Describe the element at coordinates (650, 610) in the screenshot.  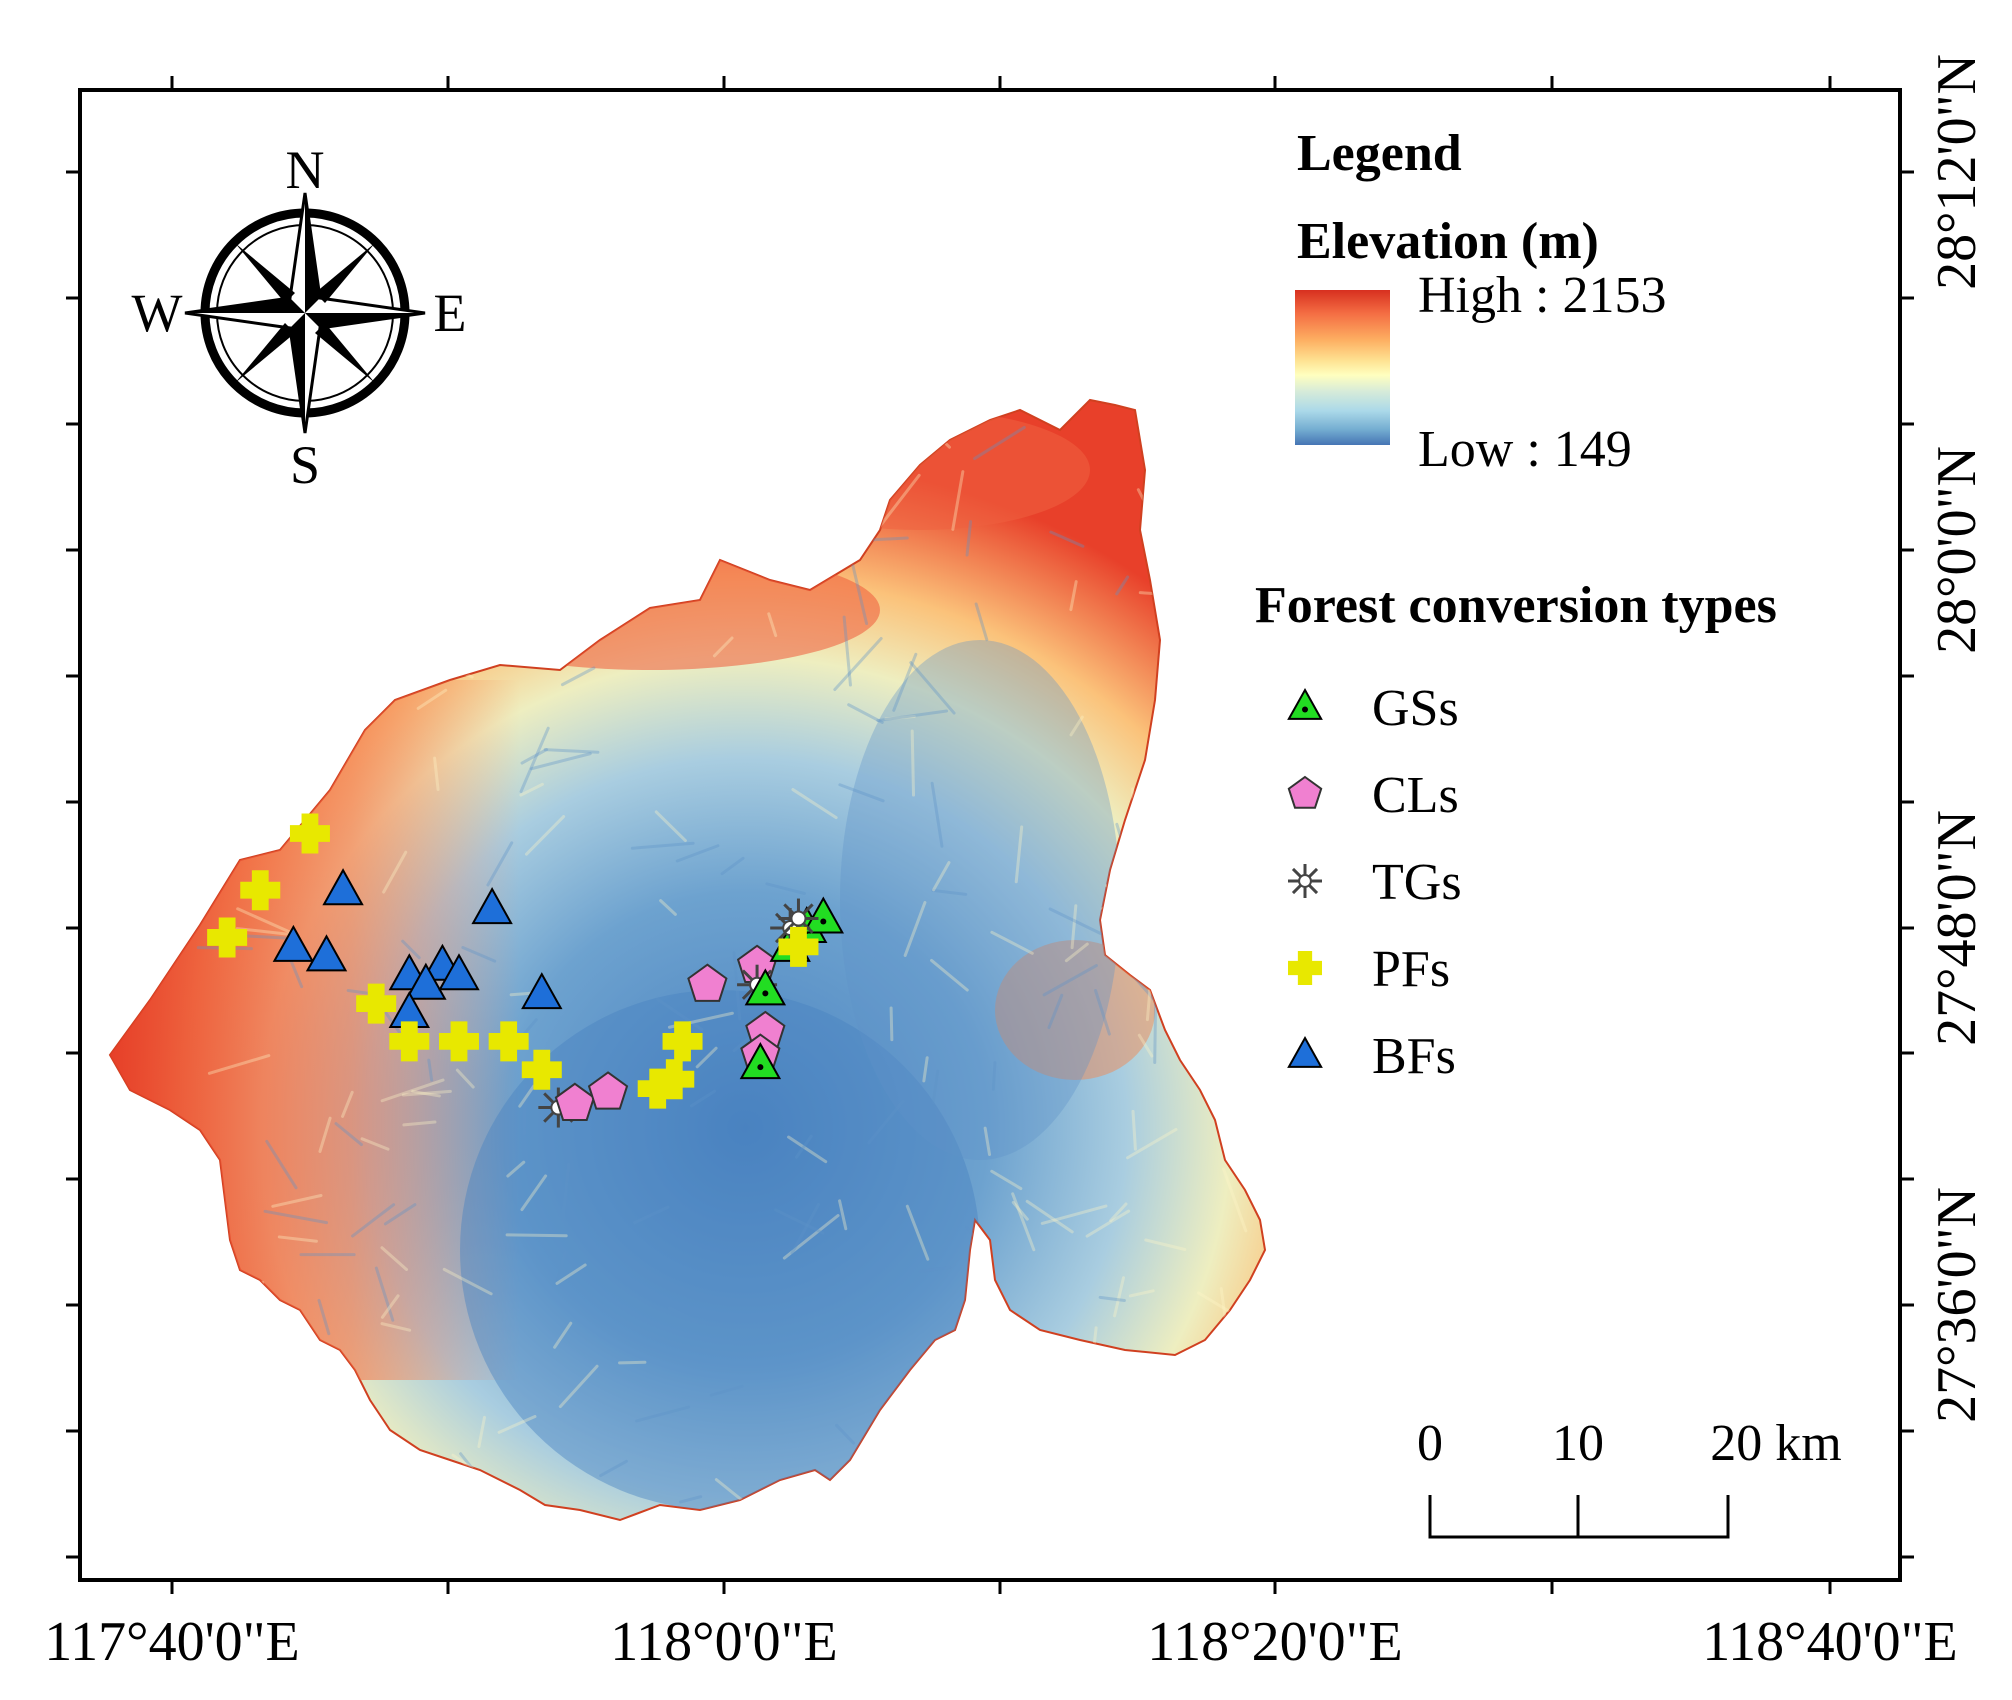
I see `north-ridge` at that location.